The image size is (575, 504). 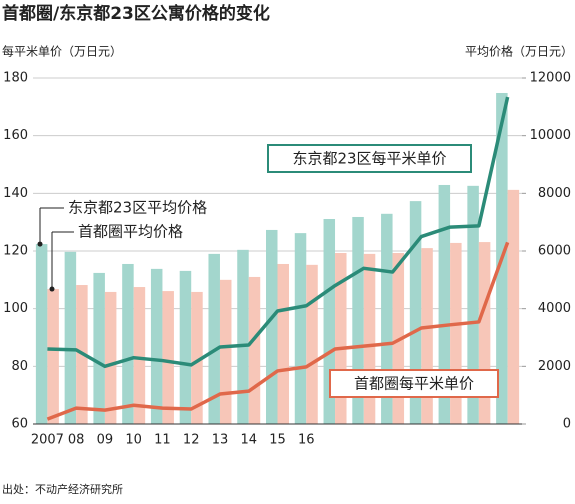 I want to click on y2-tick-label: 4000, so click(x=554, y=308).